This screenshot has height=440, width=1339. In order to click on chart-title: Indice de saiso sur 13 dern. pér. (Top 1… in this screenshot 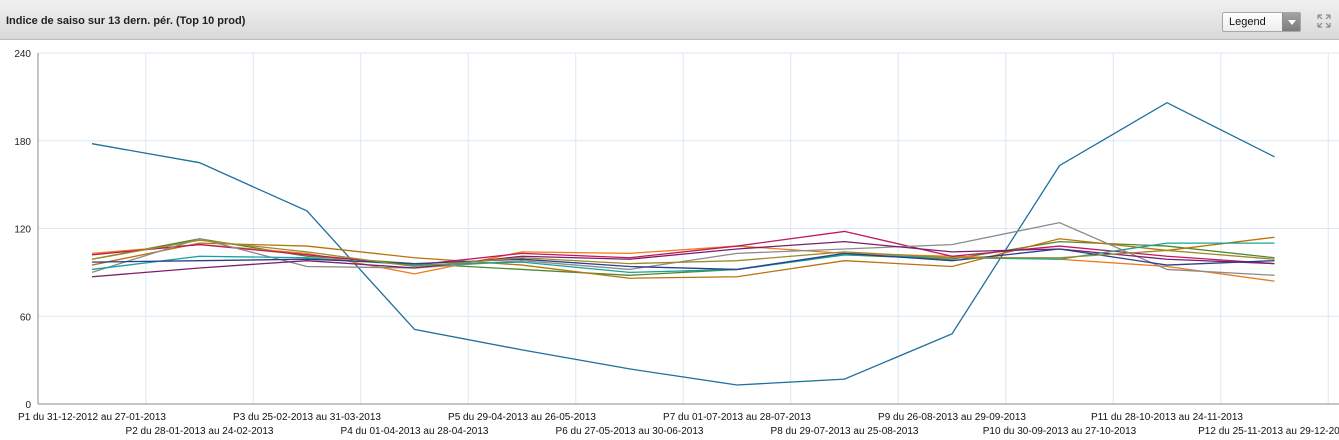, I will do `click(126, 21)`.